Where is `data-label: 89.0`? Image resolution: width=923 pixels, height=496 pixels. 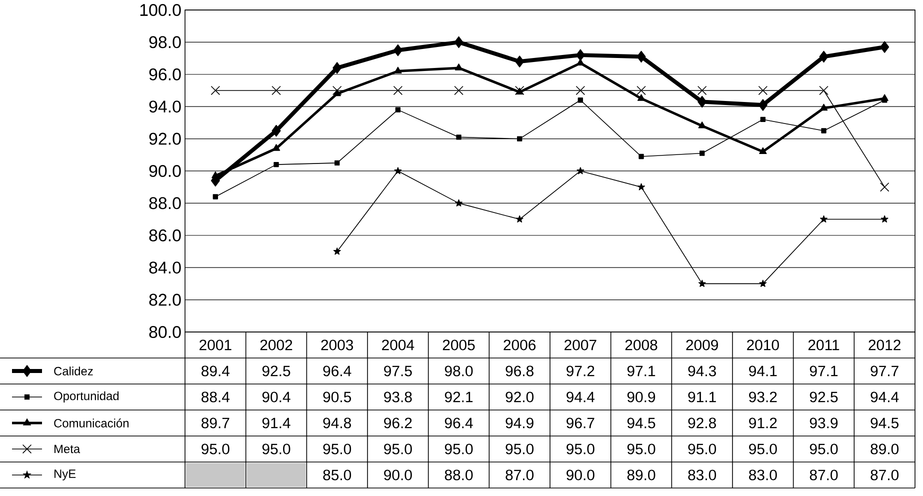 data-label: 89.0 is located at coordinates (641, 475).